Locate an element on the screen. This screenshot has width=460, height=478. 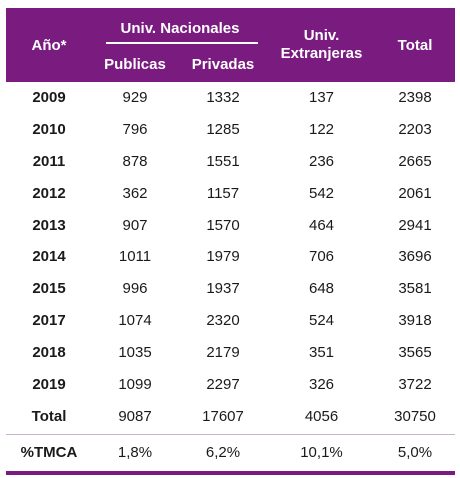
cell-privadas: 1937 is located at coordinates (223, 289).